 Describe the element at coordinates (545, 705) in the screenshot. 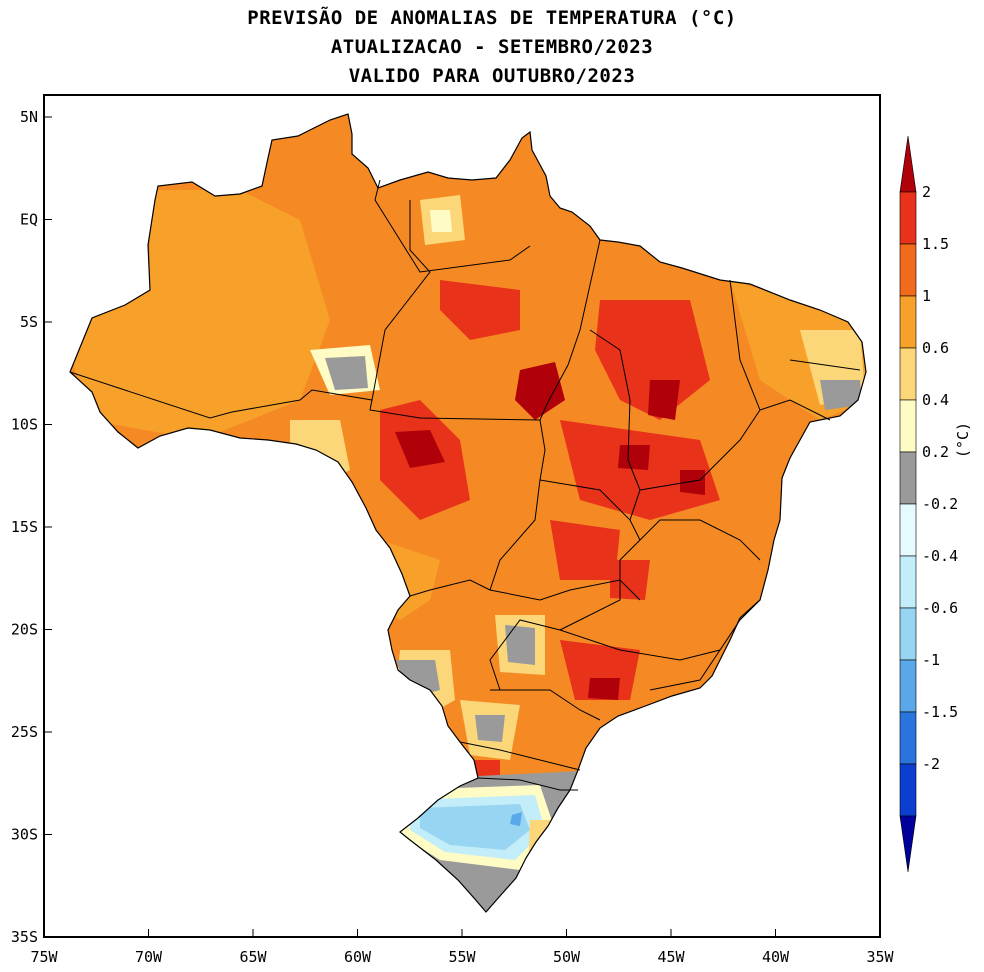

I see `border-sp-parana` at that location.